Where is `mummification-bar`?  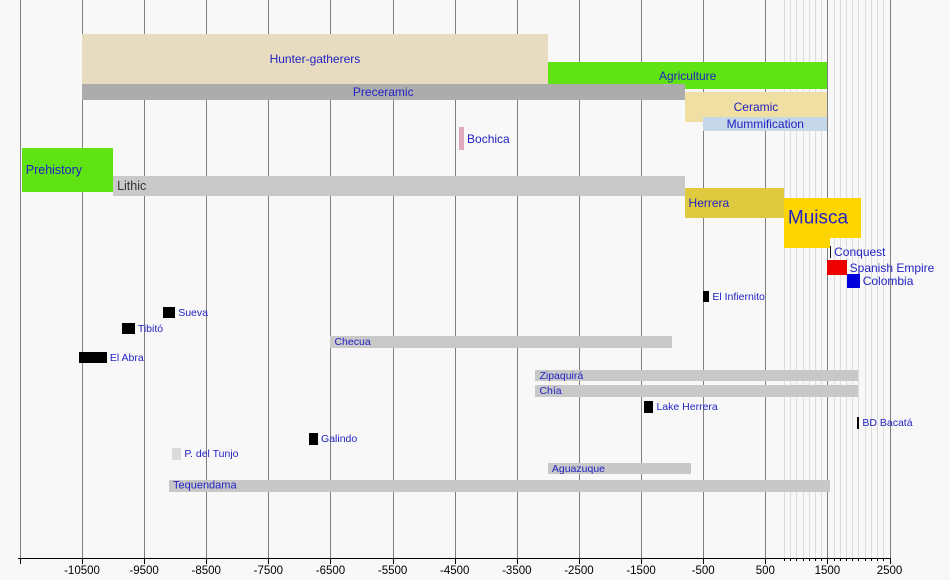
mummification-bar is located at coordinates (765, 124).